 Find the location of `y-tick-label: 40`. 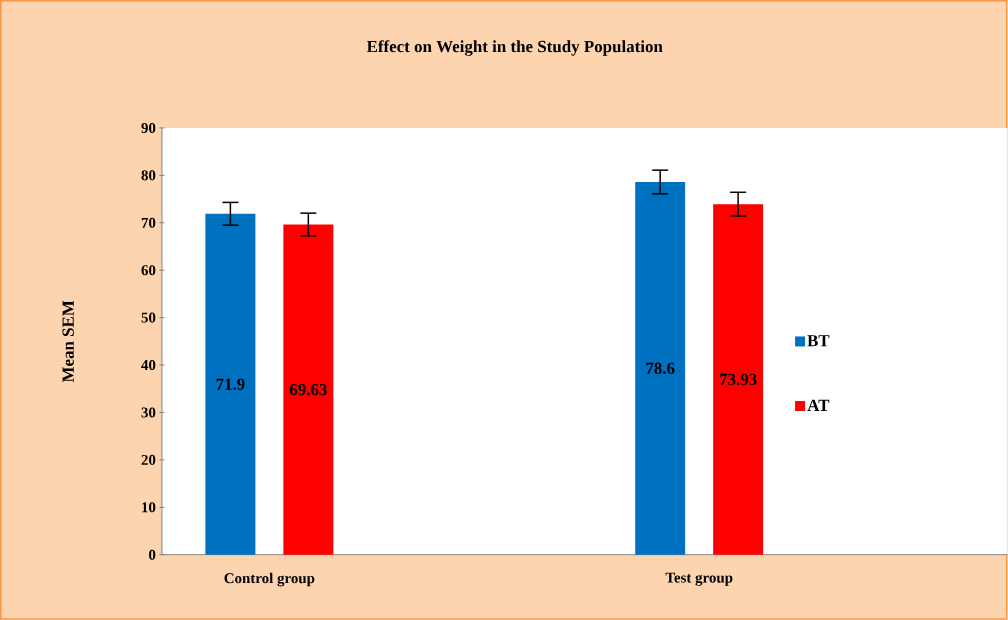

y-tick-label: 40 is located at coordinates (148, 365).